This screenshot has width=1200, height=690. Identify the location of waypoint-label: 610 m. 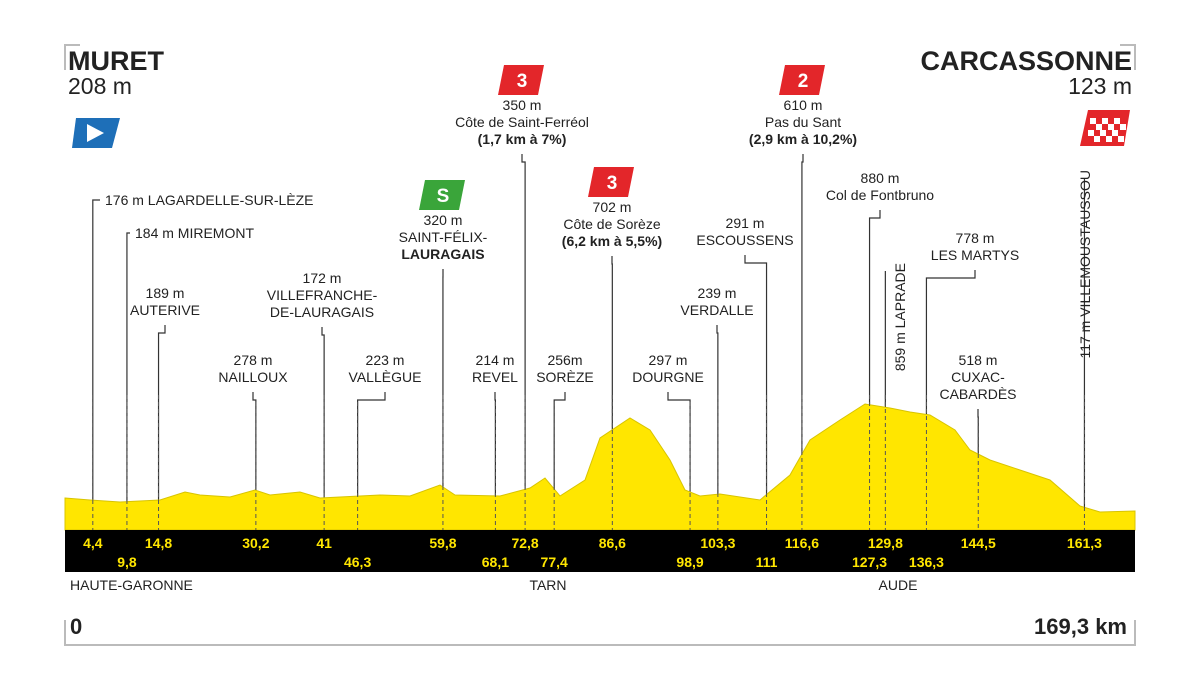
(803, 105).